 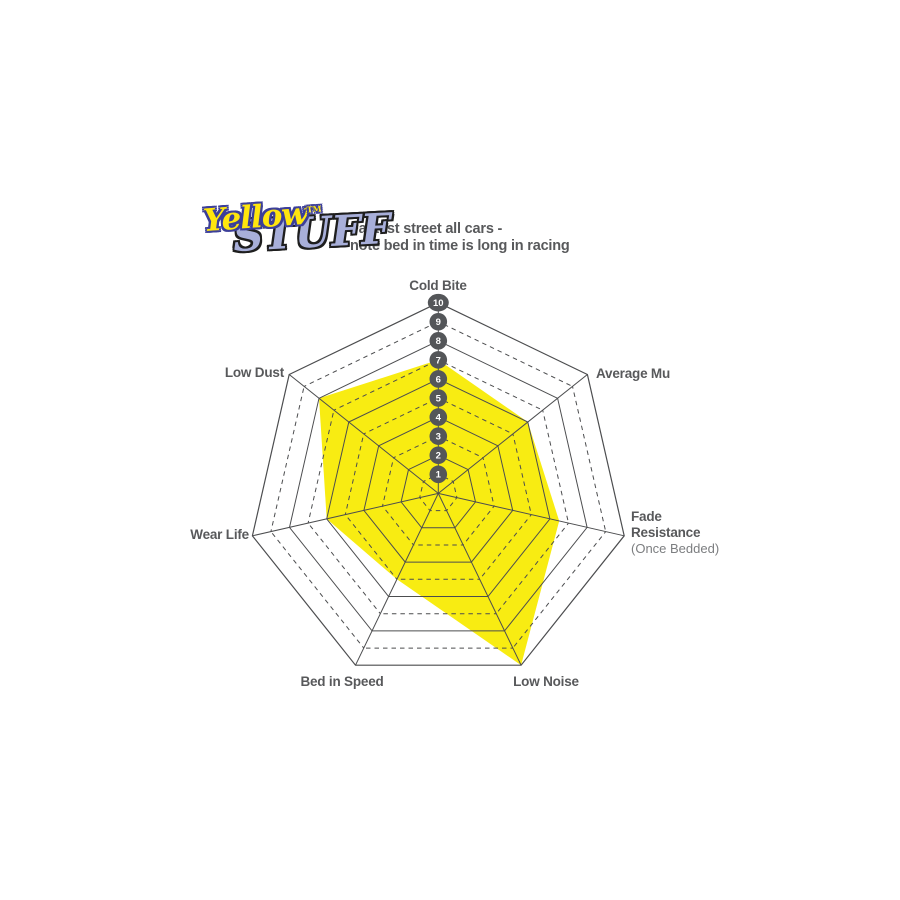 I want to click on scale-badge-label-10: 10, so click(x=438, y=303).